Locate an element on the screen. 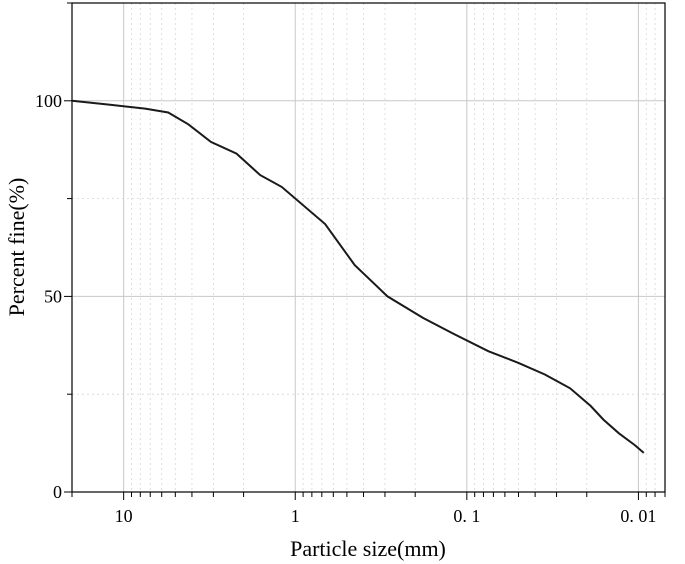 The image size is (685, 564). x-tick-label: 1 is located at coordinates (295, 516).